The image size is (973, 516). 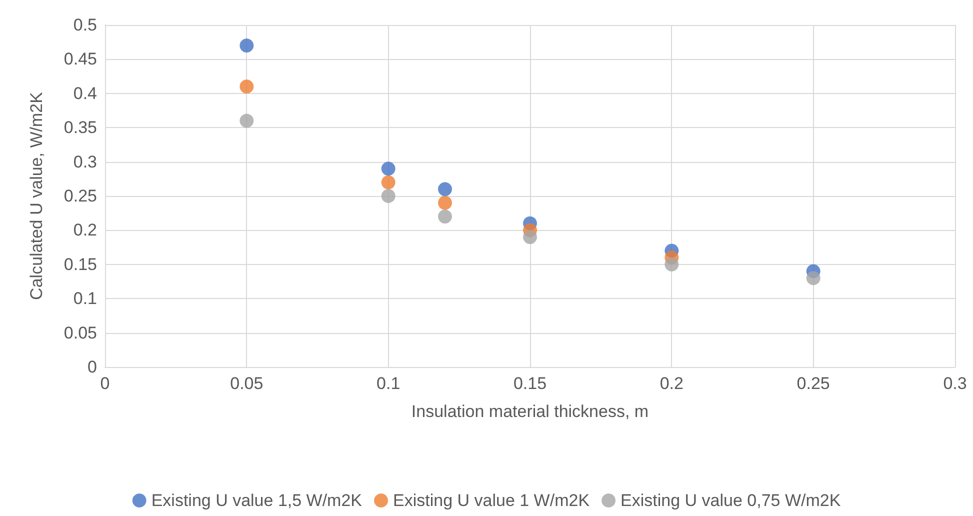 What do you see at coordinates (80, 196) in the screenshot?
I see `y-tick-label: 0.25` at bounding box center [80, 196].